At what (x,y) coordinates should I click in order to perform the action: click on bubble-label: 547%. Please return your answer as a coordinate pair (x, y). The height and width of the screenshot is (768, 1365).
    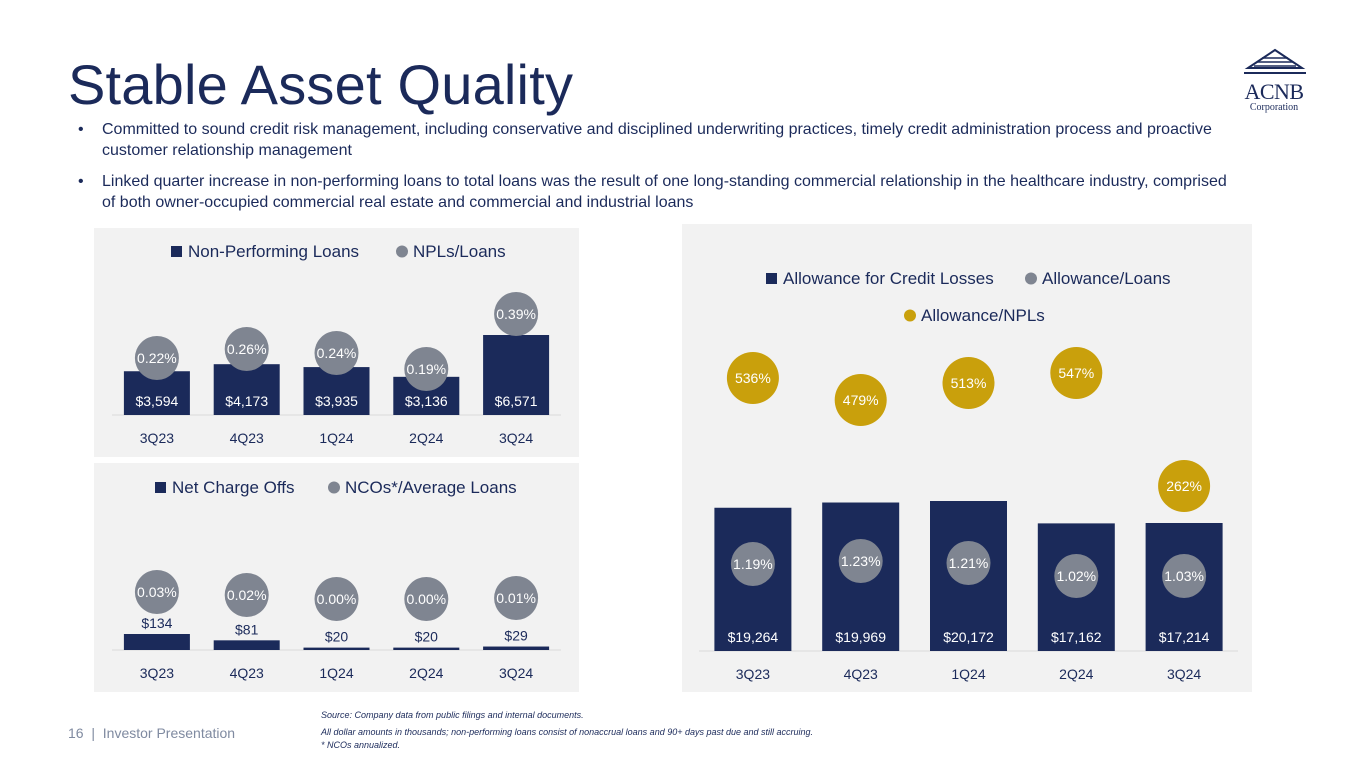
    Looking at the image, I should click on (1076, 373).